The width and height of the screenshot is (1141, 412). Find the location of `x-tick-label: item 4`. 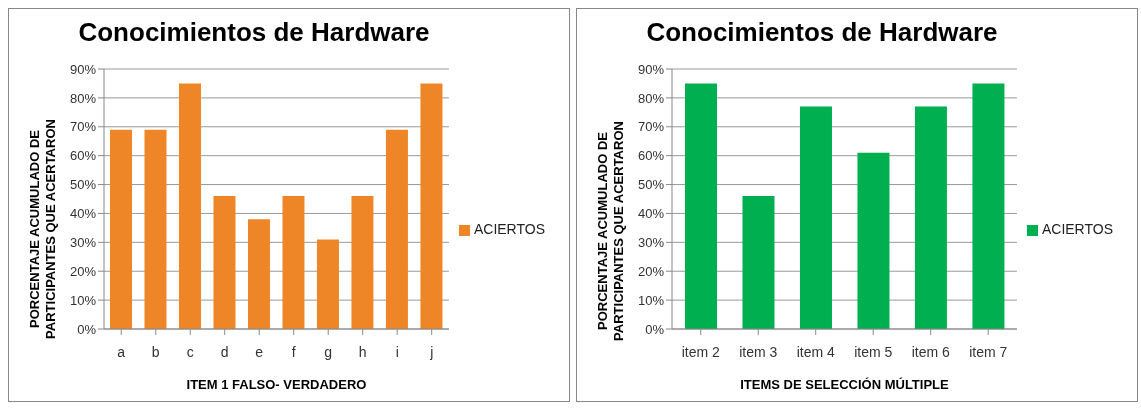

x-tick-label: item 4 is located at coordinates (815, 351).